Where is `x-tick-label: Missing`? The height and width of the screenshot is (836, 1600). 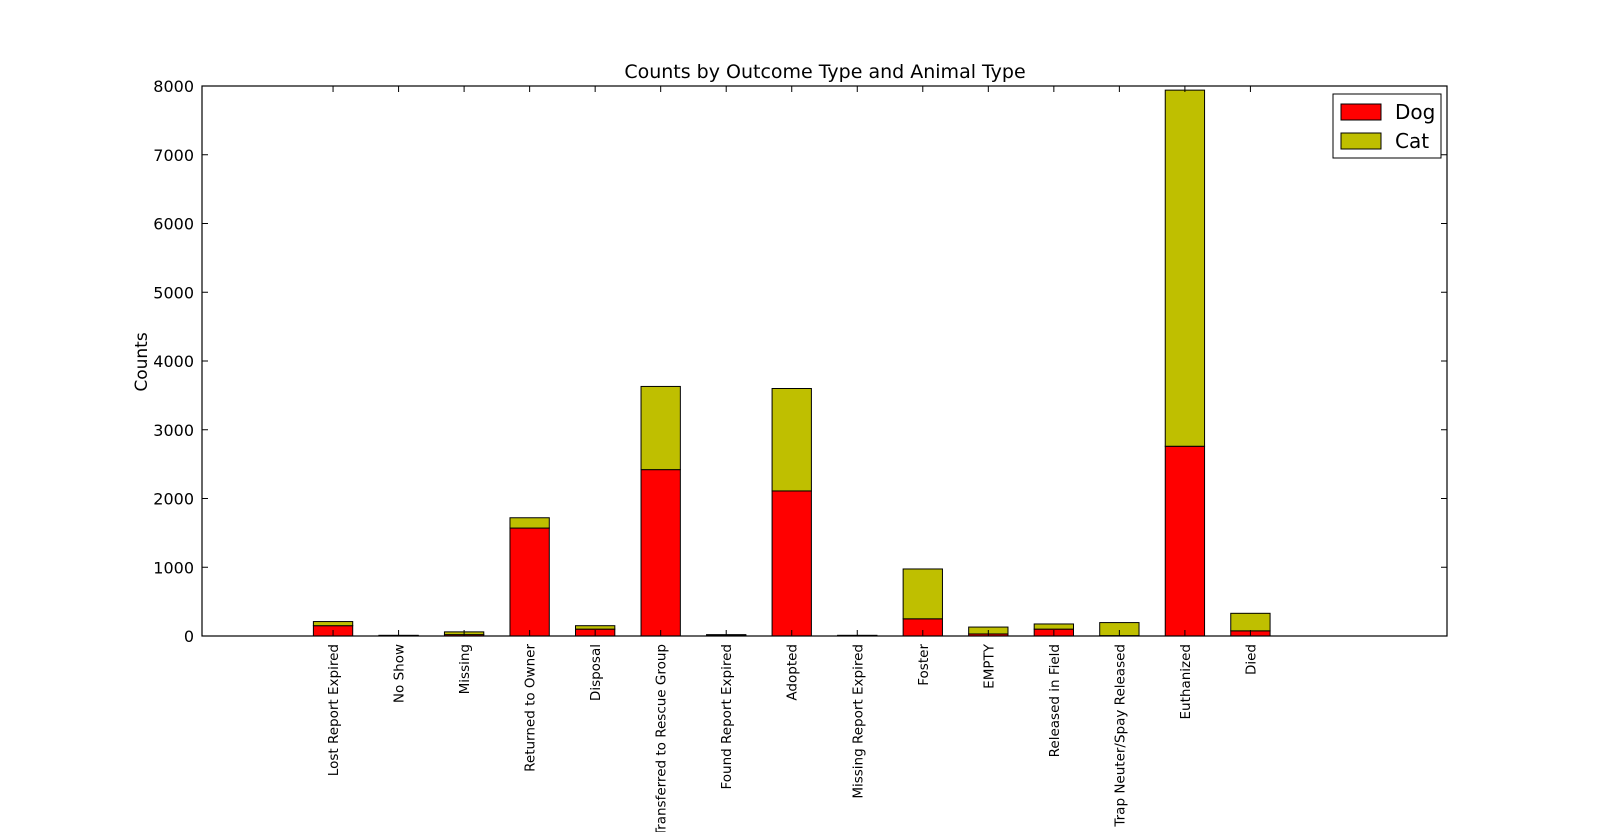
x-tick-label: Missing is located at coordinates (465, 669).